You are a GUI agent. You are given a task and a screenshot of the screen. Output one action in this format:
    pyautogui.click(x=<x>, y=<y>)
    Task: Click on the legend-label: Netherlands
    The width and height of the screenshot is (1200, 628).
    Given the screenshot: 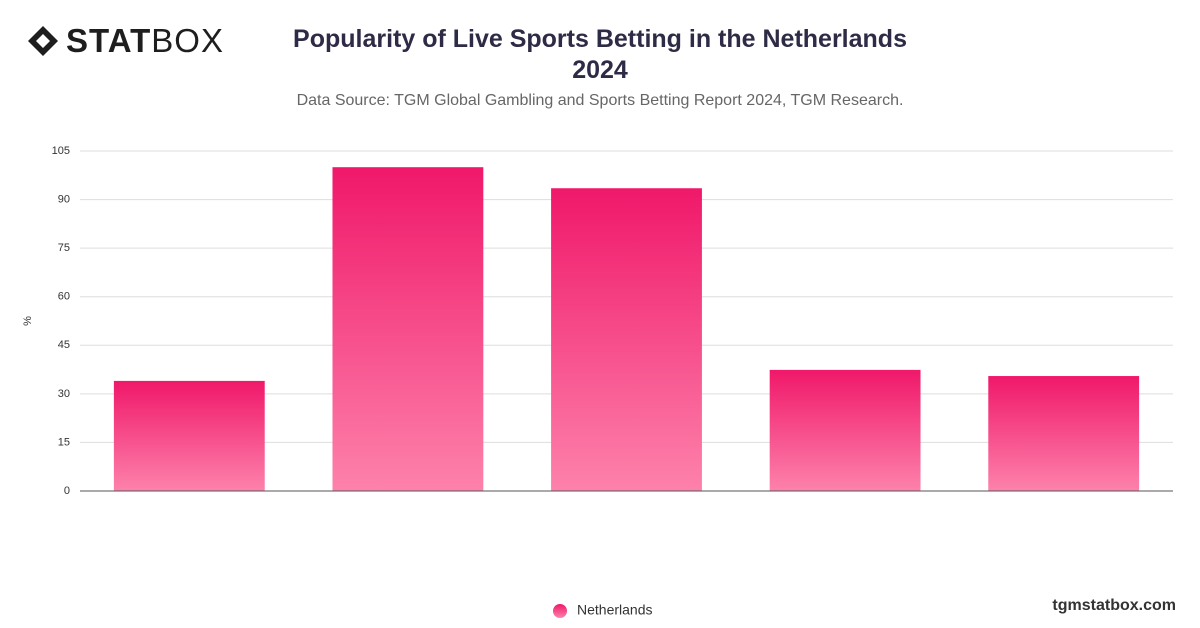 What is the action you would take?
    pyautogui.click(x=615, y=610)
    